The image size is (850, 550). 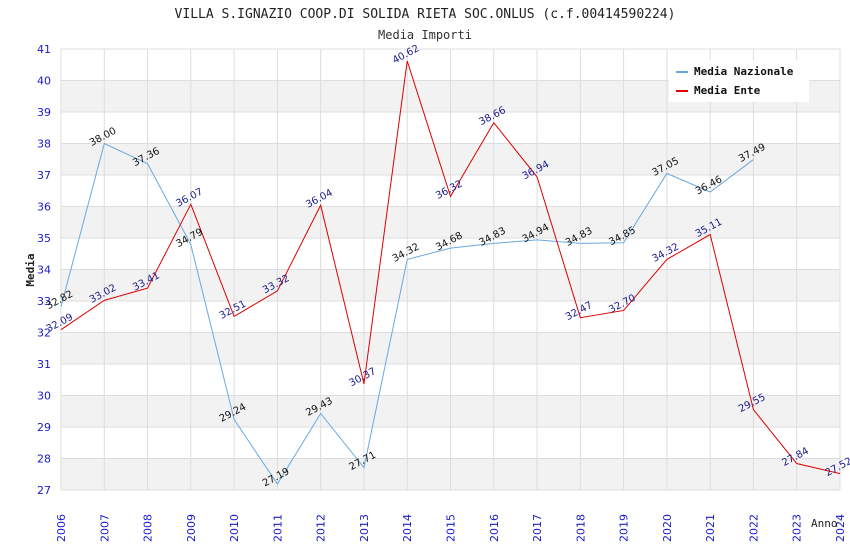 I want to click on x-tick-label: 2024, so click(x=840, y=528).